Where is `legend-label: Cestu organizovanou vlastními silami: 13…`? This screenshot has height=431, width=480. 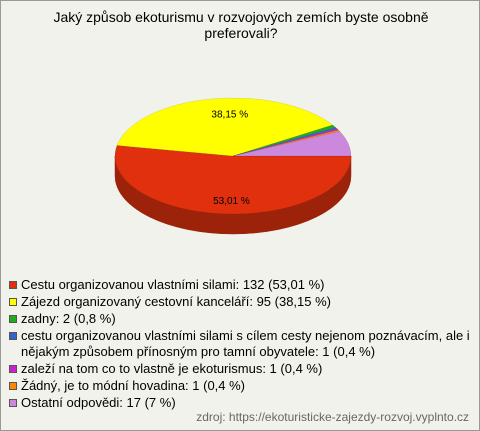 legend-label: Cestu organizovanou vlastními silami: 13… is located at coordinates (173, 284).